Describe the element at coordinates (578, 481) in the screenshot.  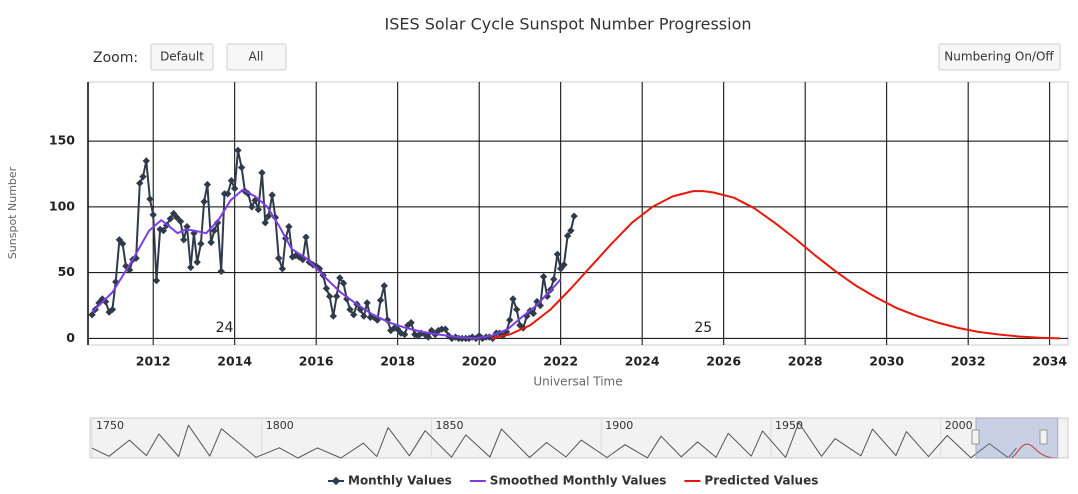
I see `legend-label: Smoothed Monthly Values` at that location.